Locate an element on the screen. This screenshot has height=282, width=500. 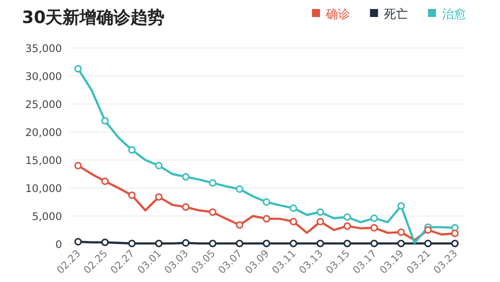
legend-label: 治愈 is located at coordinates (454, 14).